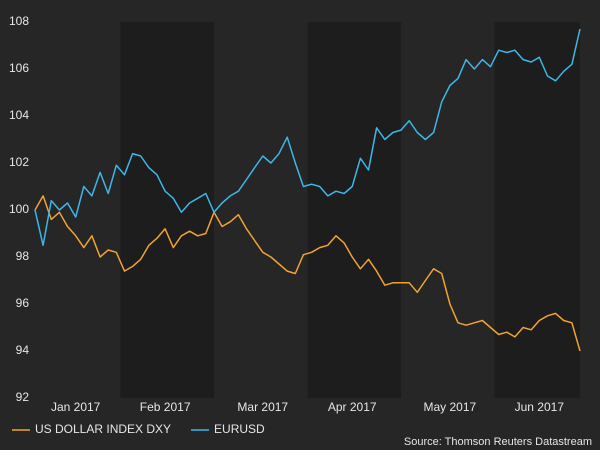  I want to click on x-tick-label: Apr 2017, so click(352, 407).